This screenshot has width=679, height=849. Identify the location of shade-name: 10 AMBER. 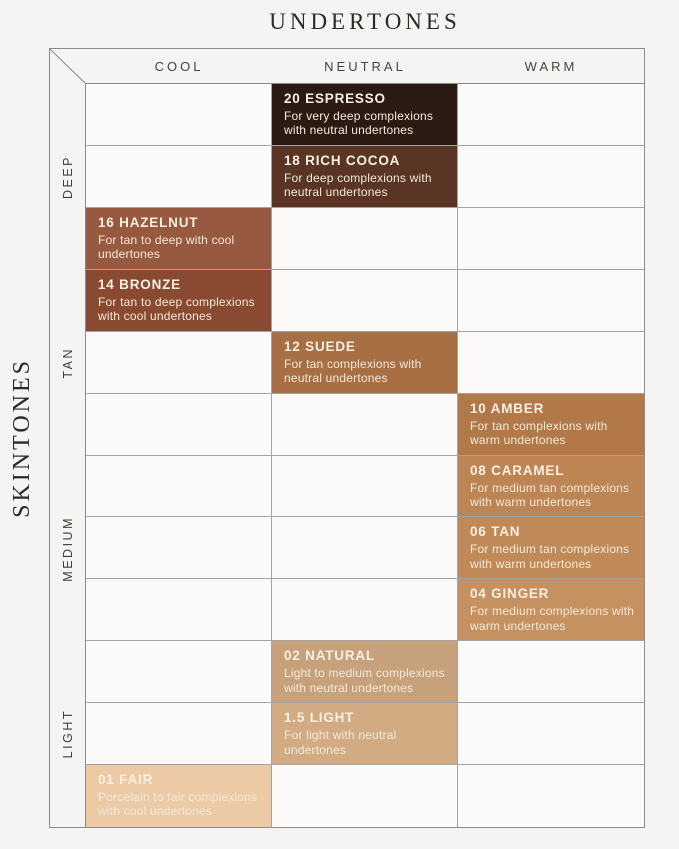
(507, 408).